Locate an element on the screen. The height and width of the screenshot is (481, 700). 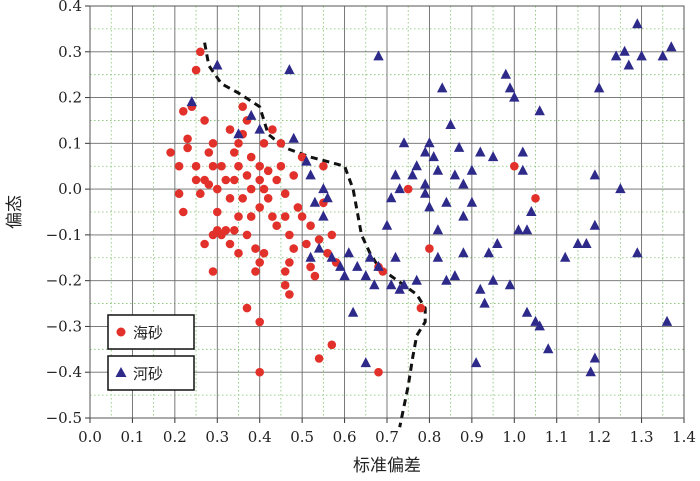
x-tick-label: 0.3 is located at coordinates (217, 437).